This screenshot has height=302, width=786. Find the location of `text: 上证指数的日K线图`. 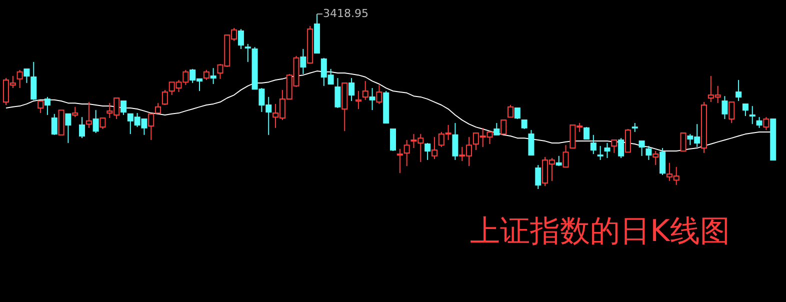

text: 上证指数的日K线图 is located at coordinates (600, 231).